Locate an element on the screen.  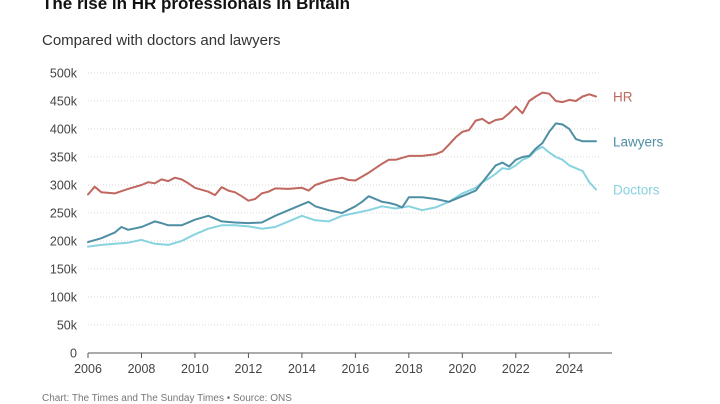
chart-subtitle: Compared with doctors and lawyers is located at coordinates (161, 40).